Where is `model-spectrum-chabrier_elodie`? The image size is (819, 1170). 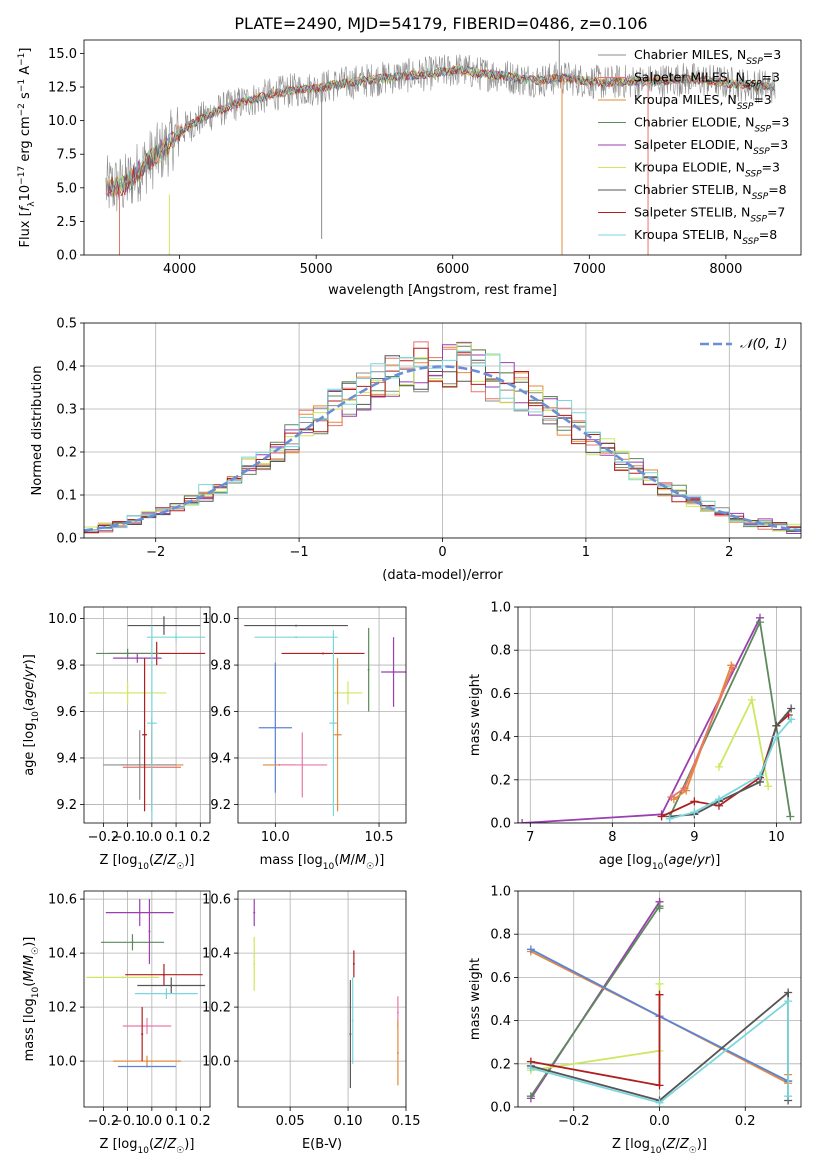
model-spectrum-chabrier_elodie is located at coordinates (440, 131).